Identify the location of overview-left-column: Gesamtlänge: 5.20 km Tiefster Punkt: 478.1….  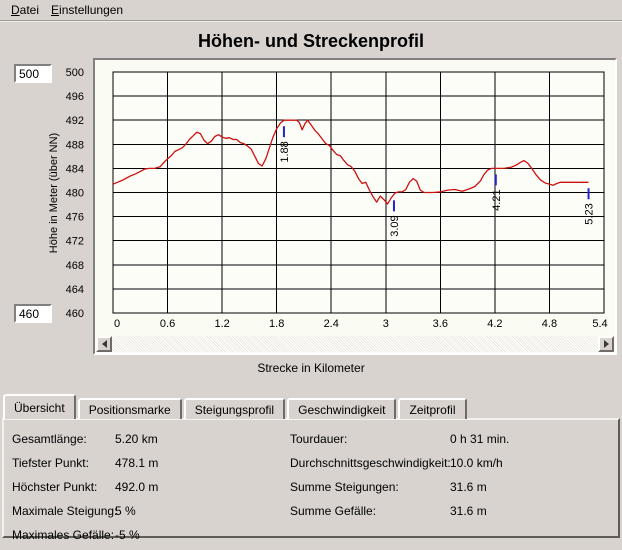
(85, 487).